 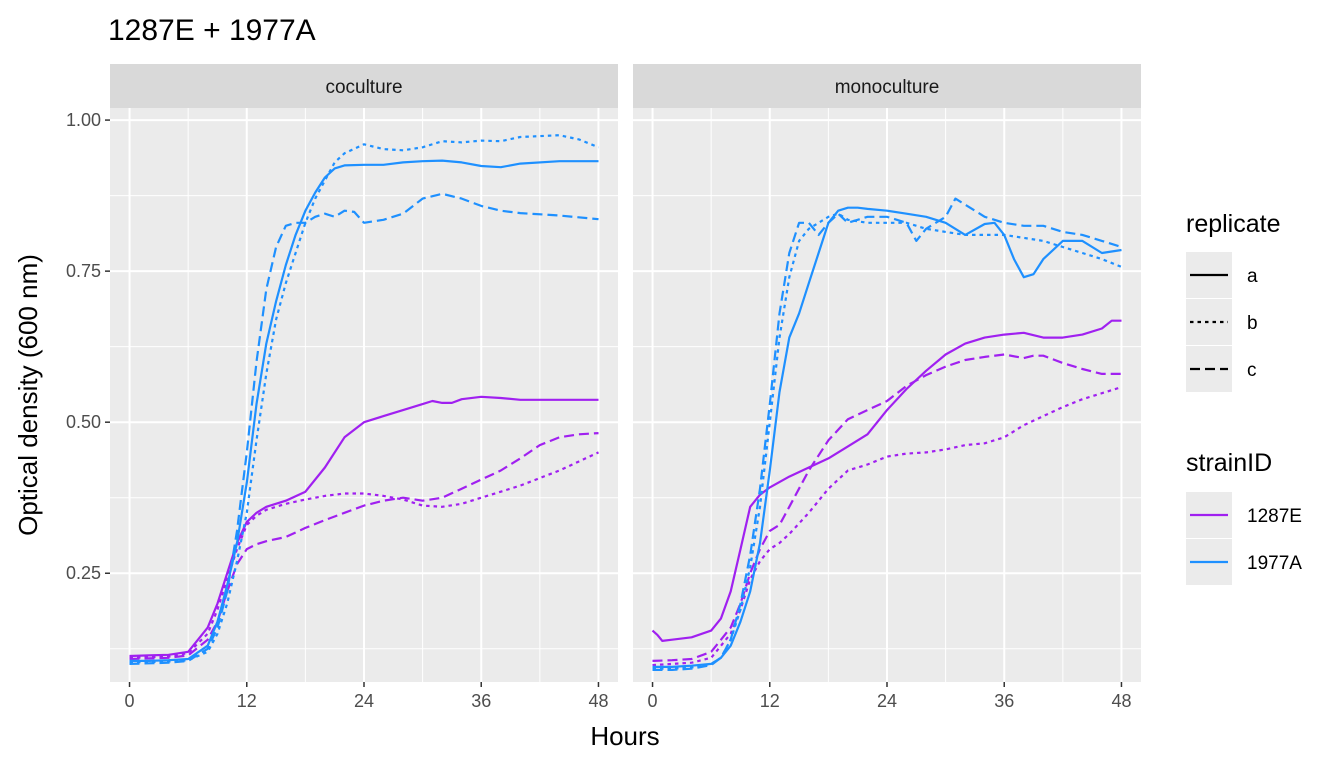 I want to click on legend-title: strainID, so click(x=1229, y=463).